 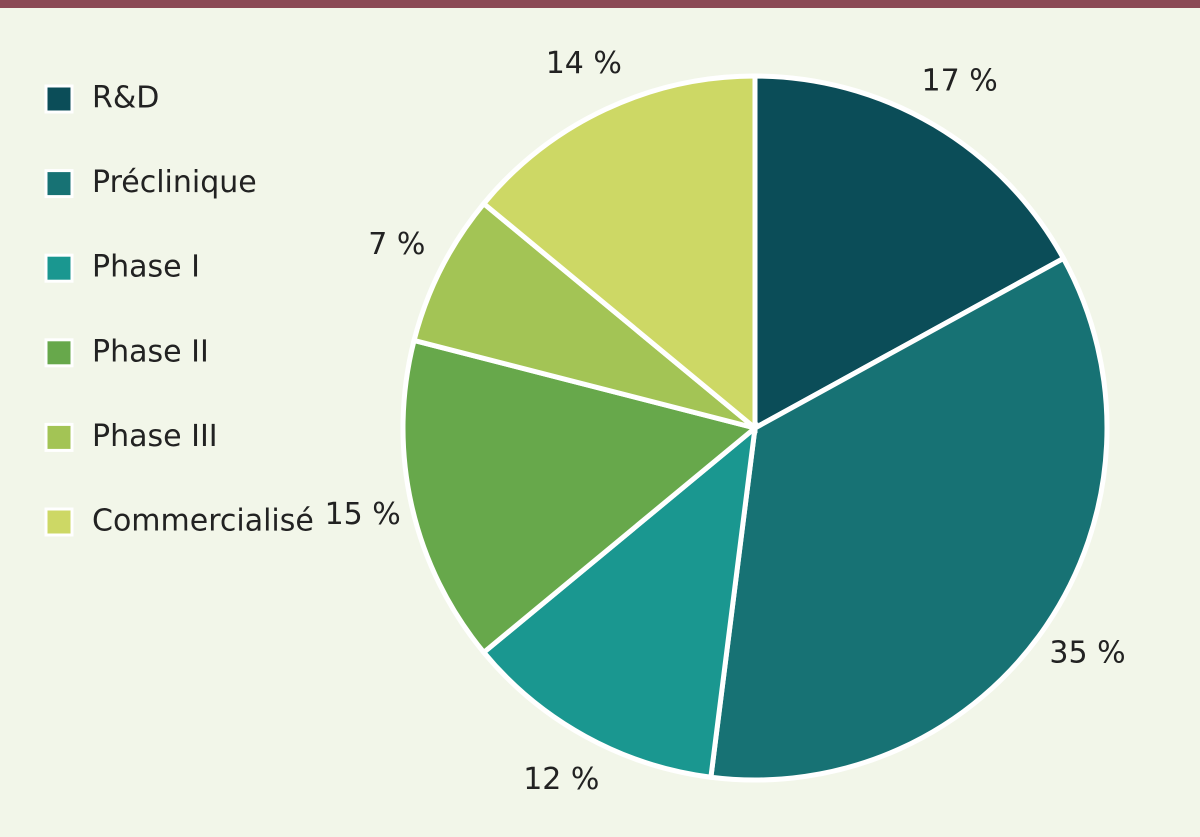 I want to click on legend-label: Préclinique, so click(x=174, y=182).